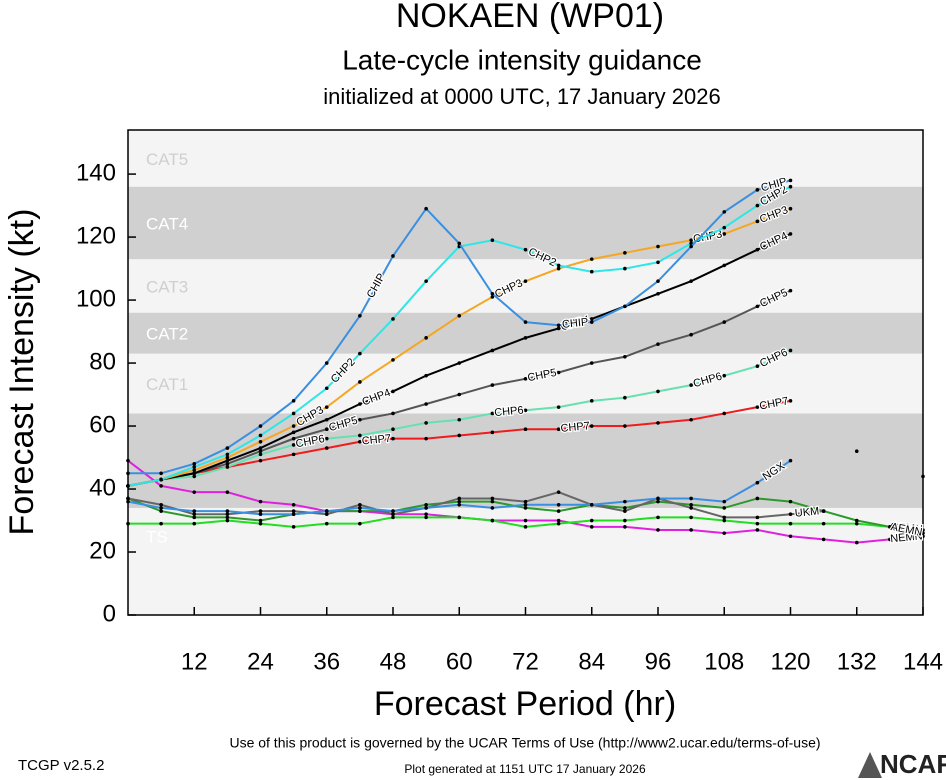  What do you see at coordinates (167, 286) in the screenshot?
I see `category-label: CAT3` at bounding box center [167, 286].